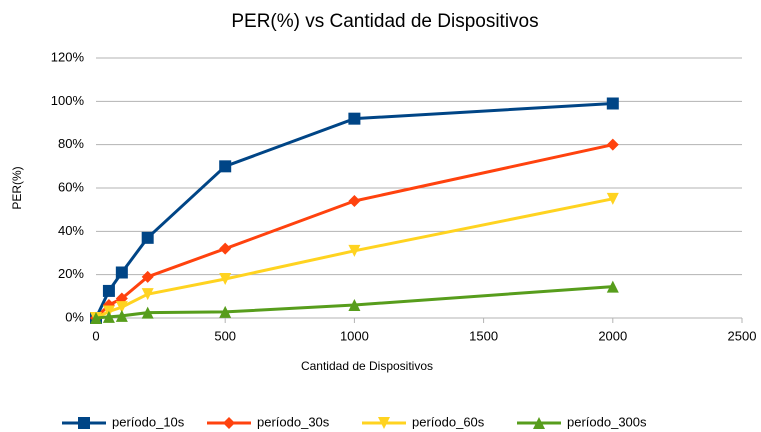 This screenshot has height=432, width=761. I want to click on x-tick-label: 2500, so click(742, 335).